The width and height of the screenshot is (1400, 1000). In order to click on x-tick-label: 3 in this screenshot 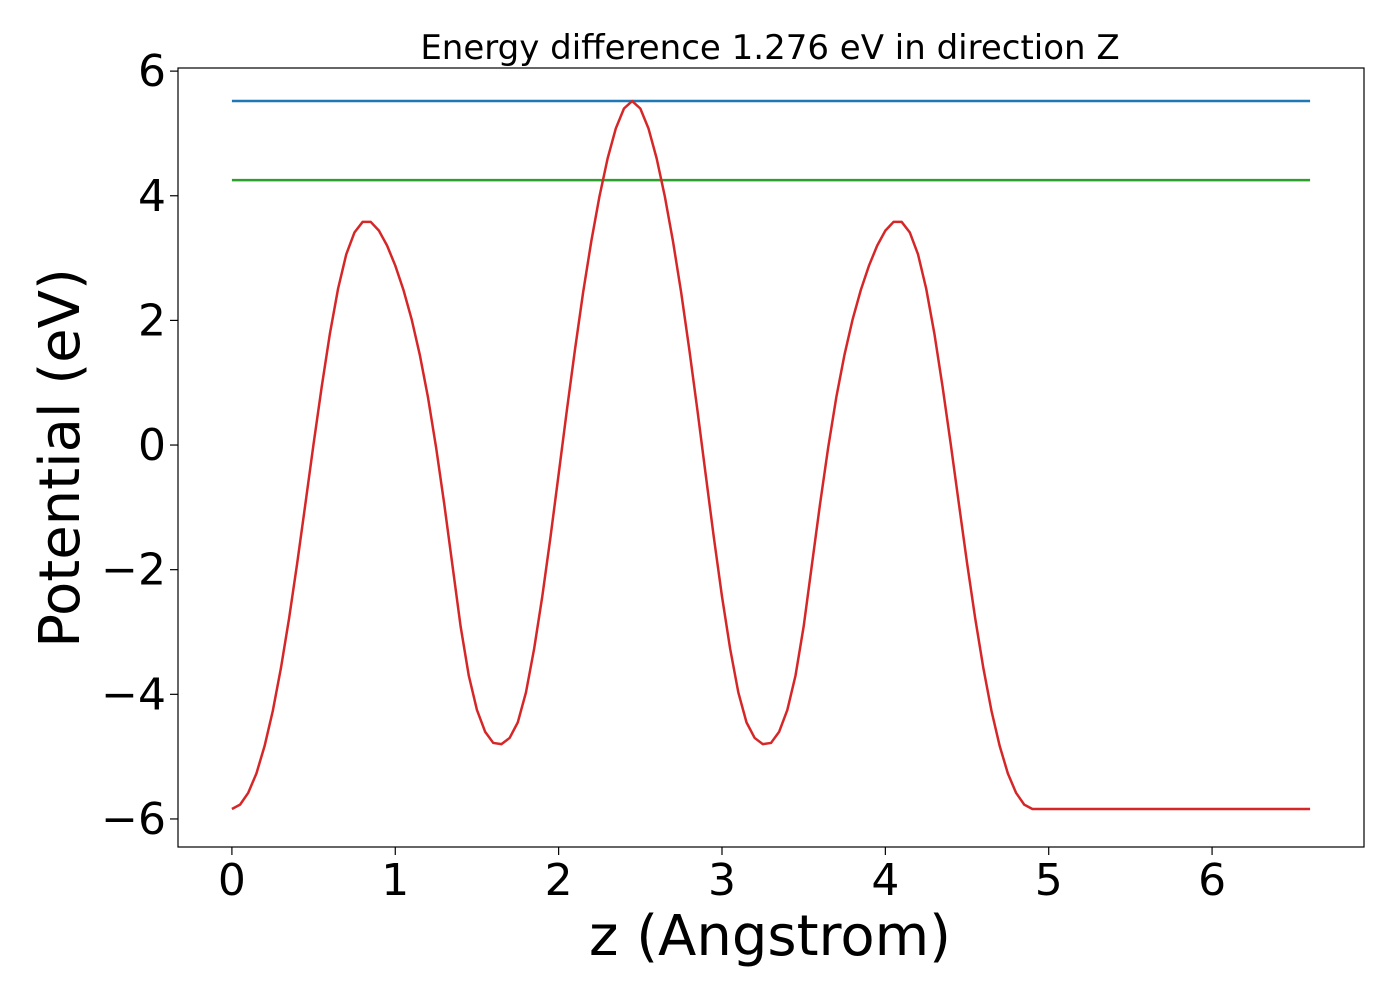, I will do `click(722, 880)`.